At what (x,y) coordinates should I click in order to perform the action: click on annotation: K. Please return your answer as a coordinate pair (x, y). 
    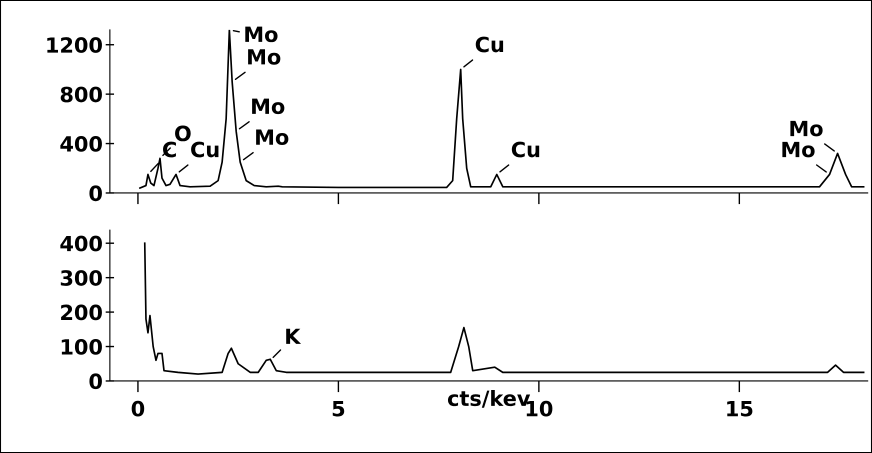
    Looking at the image, I should click on (294, 336).